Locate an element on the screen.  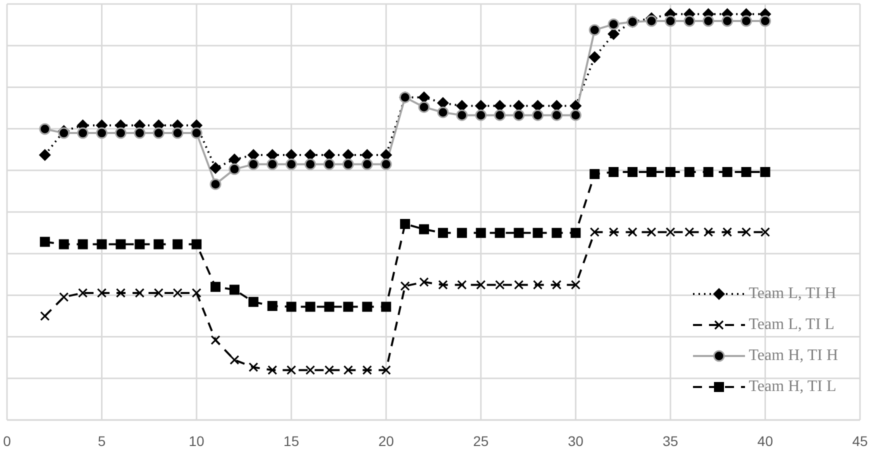
x-tick-label: 20 is located at coordinates (386, 440).